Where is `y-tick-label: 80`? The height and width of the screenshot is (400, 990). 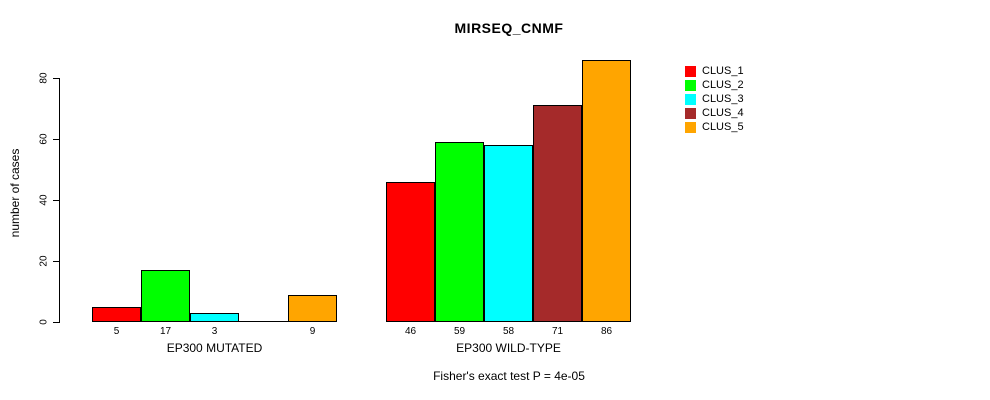
y-tick-label: 80 is located at coordinates (44, 78).